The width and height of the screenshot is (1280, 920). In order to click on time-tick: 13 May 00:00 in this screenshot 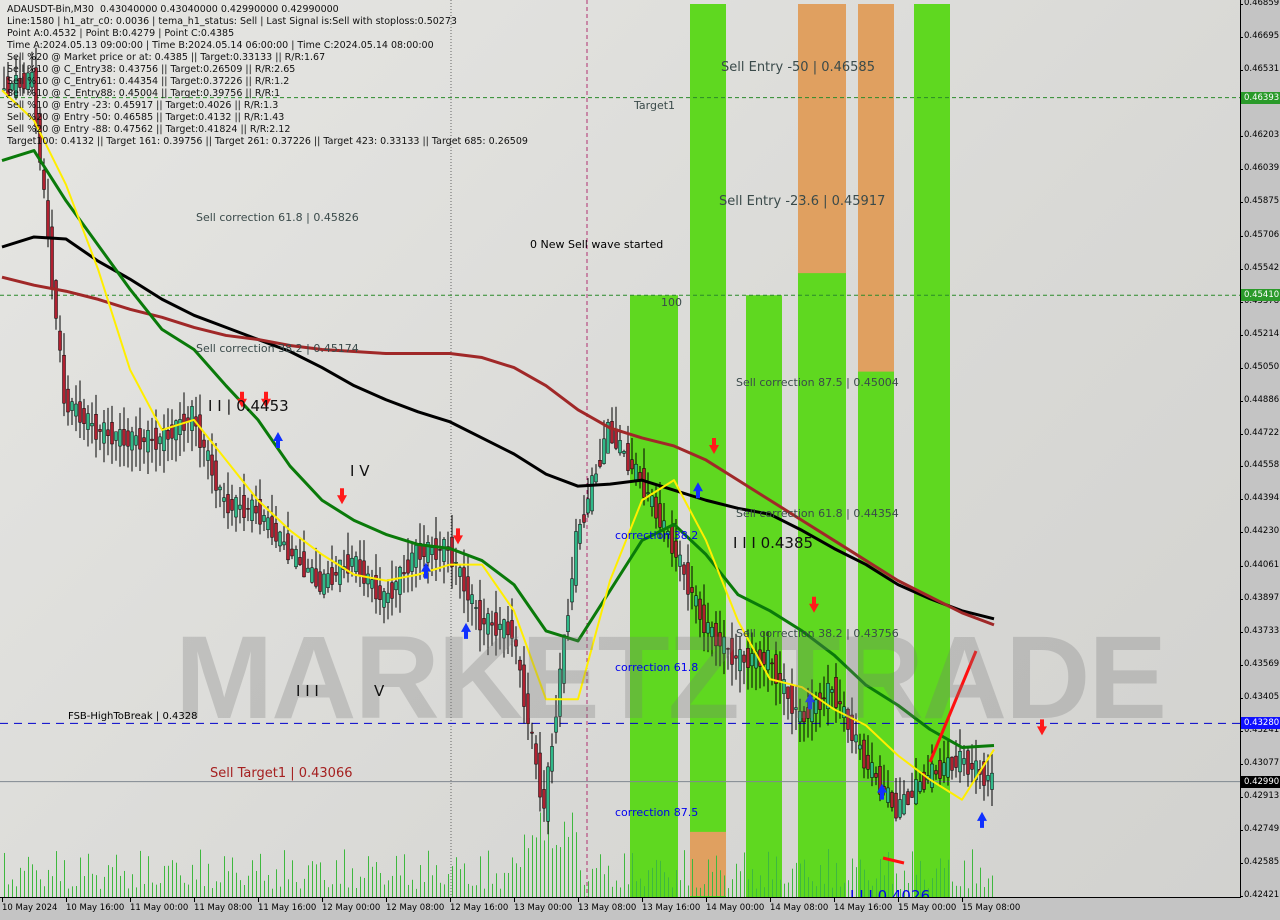, I will do `click(543, 905)`.